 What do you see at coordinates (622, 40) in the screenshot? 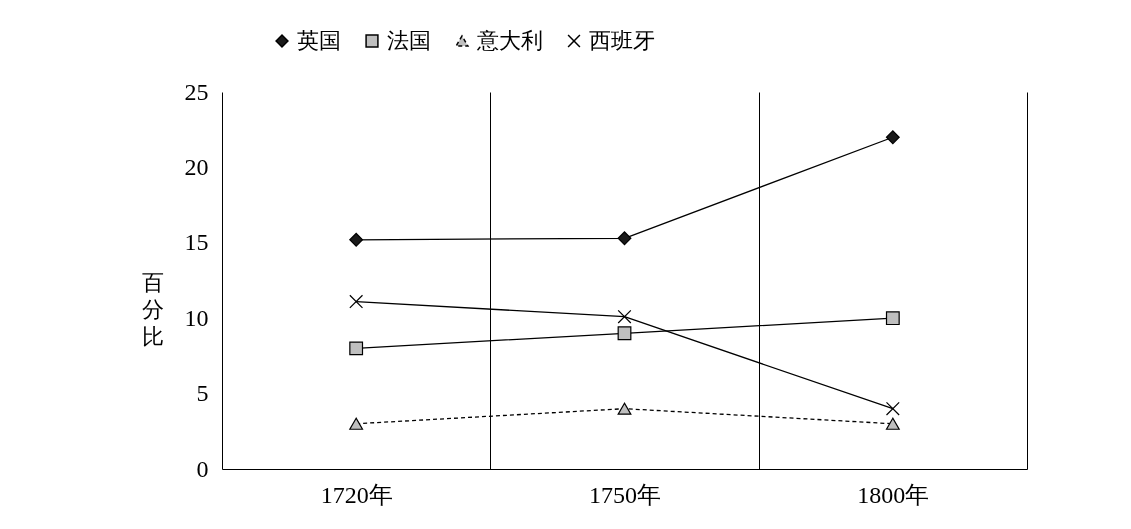
I see `legend-label: 西班牙` at bounding box center [622, 40].